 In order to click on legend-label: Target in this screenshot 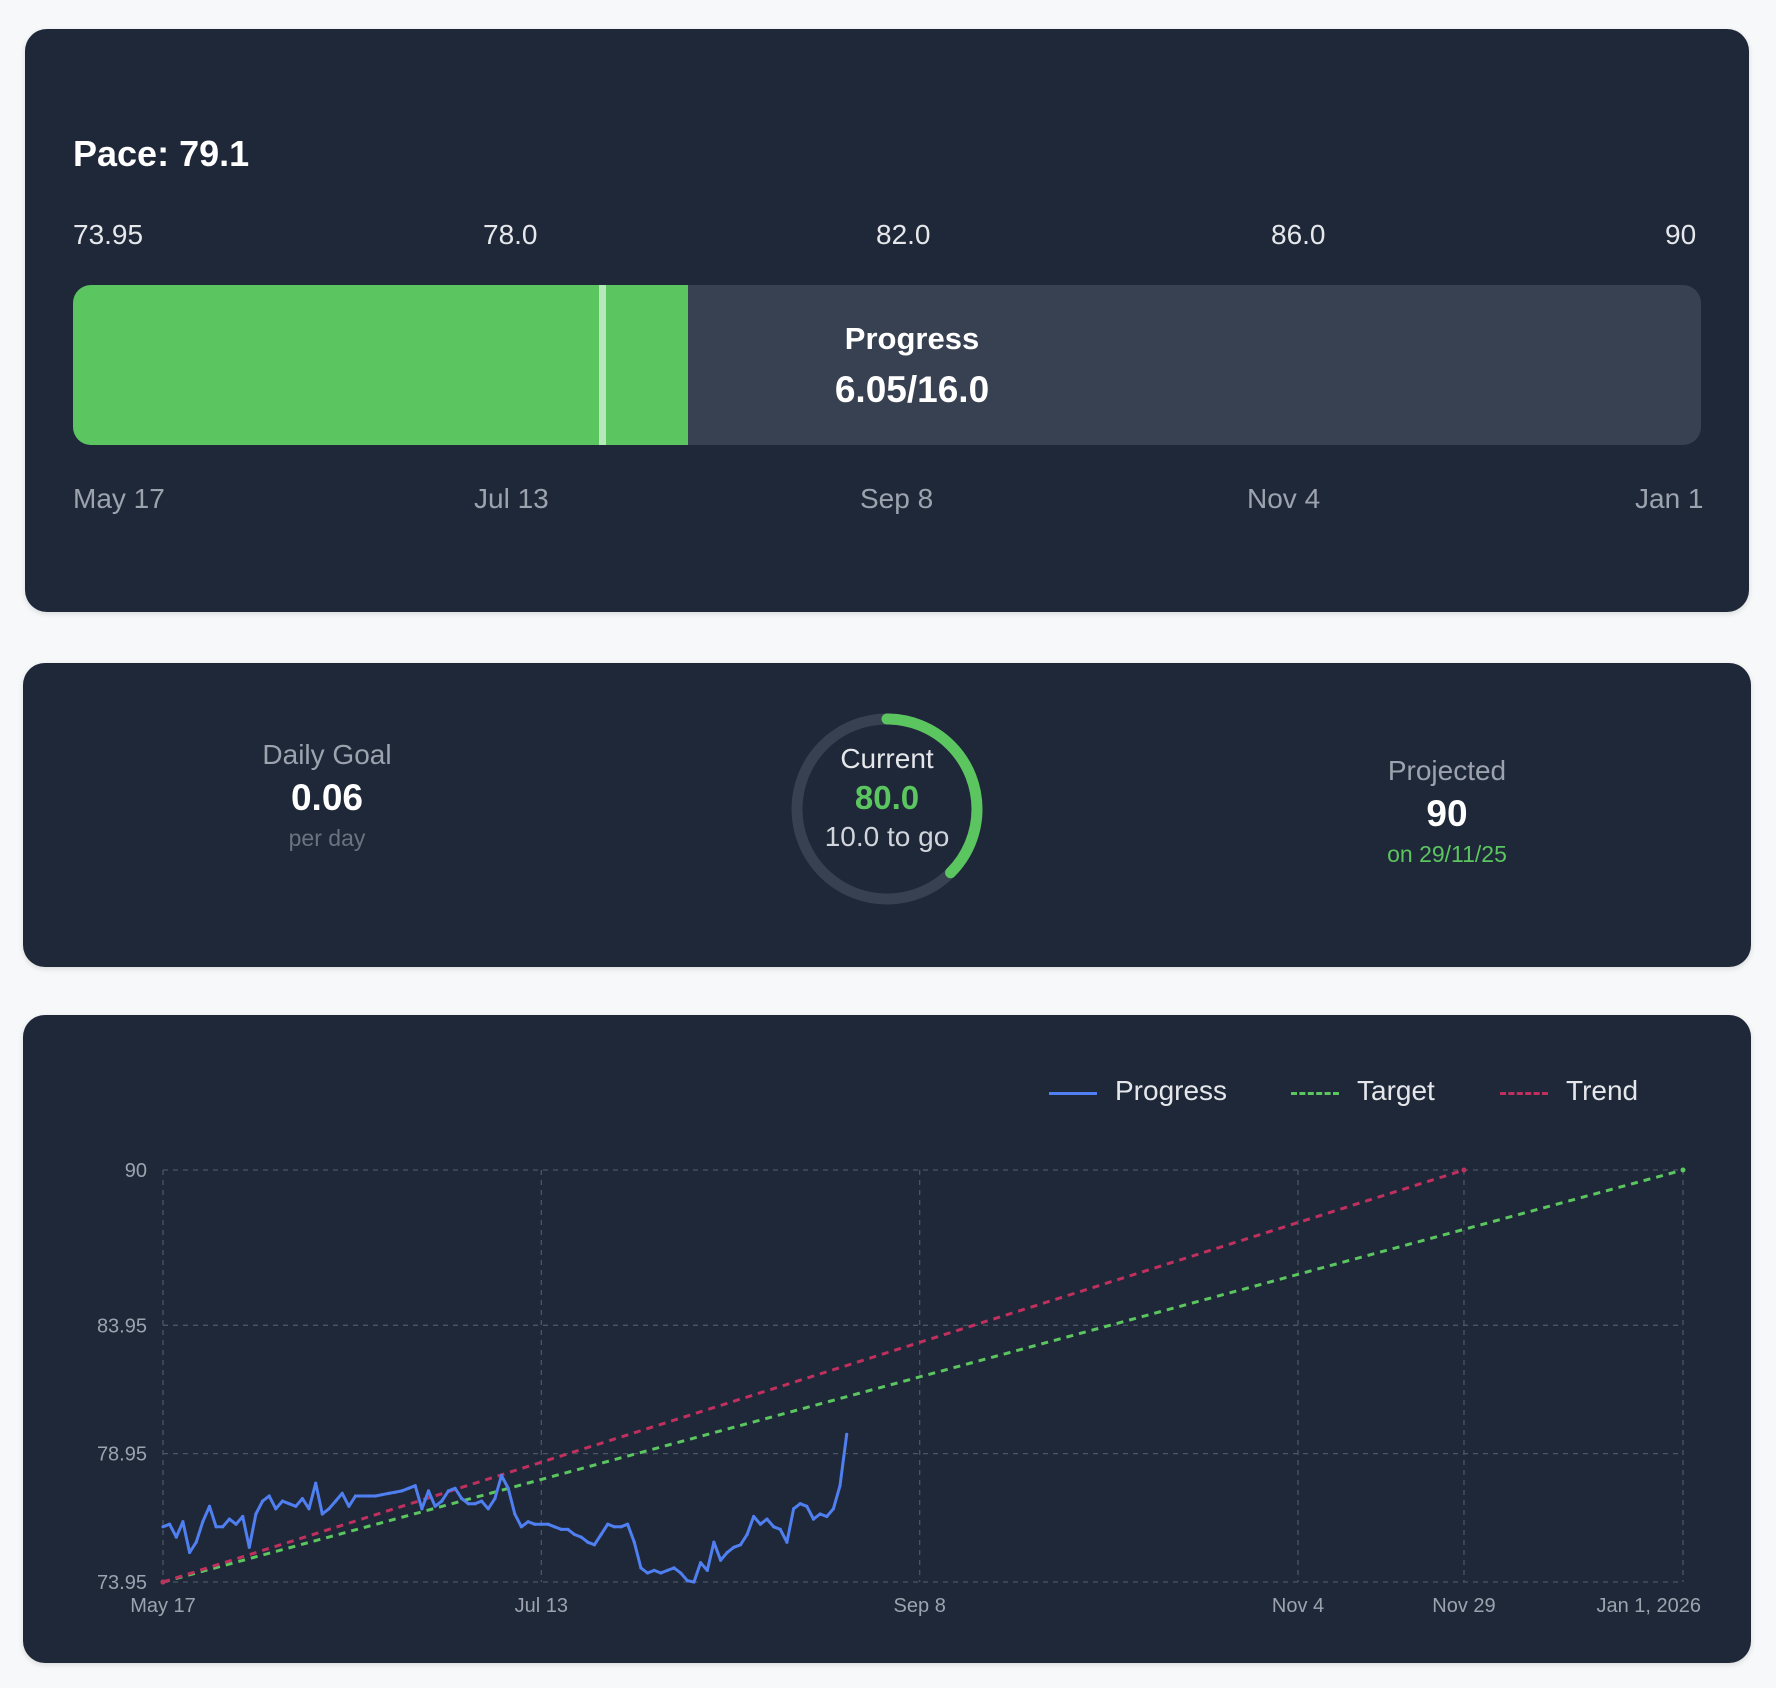, I will do `click(1396, 1090)`.